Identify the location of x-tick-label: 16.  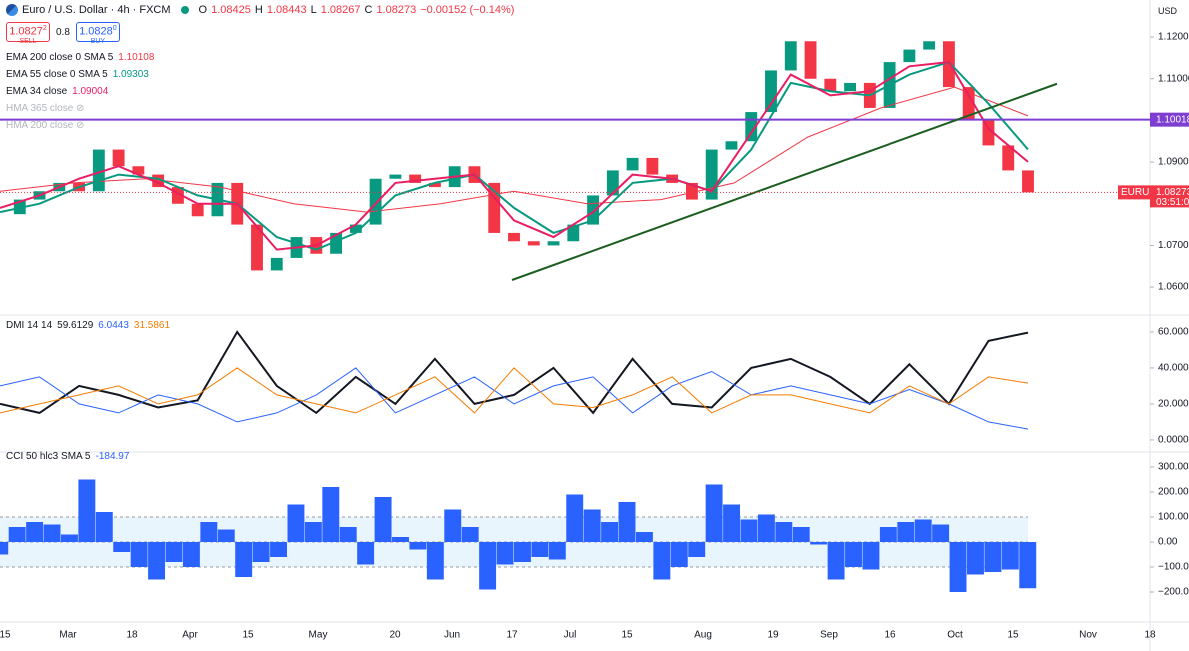
(890, 635).